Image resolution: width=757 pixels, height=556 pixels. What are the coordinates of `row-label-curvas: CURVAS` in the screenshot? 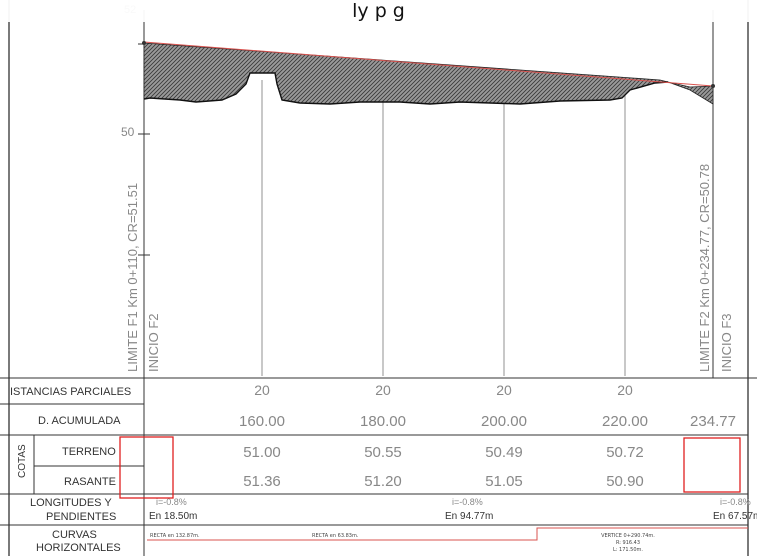 It's located at (74, 535).